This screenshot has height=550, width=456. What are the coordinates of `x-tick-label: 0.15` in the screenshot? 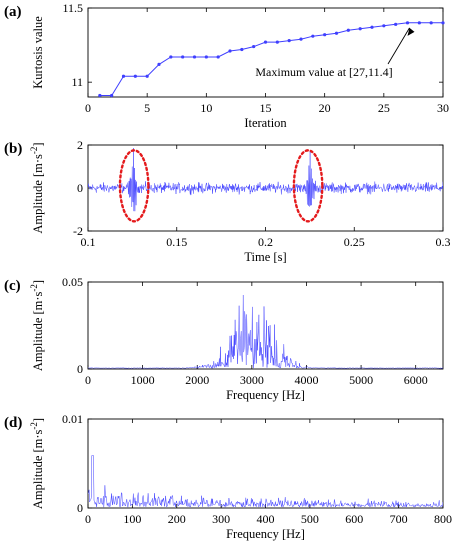 It's located at (176, 242).